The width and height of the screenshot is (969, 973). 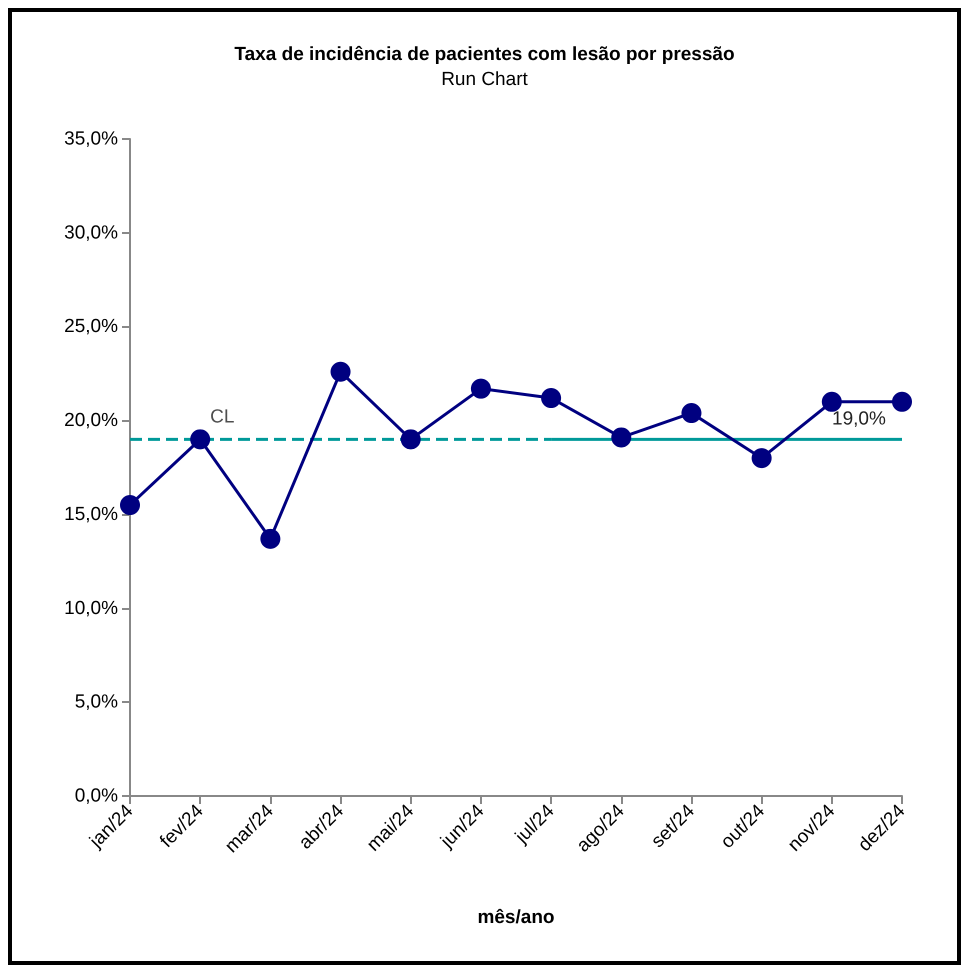 I want to click on y-tick-label: 5,0%, so click(x=96, y=702).